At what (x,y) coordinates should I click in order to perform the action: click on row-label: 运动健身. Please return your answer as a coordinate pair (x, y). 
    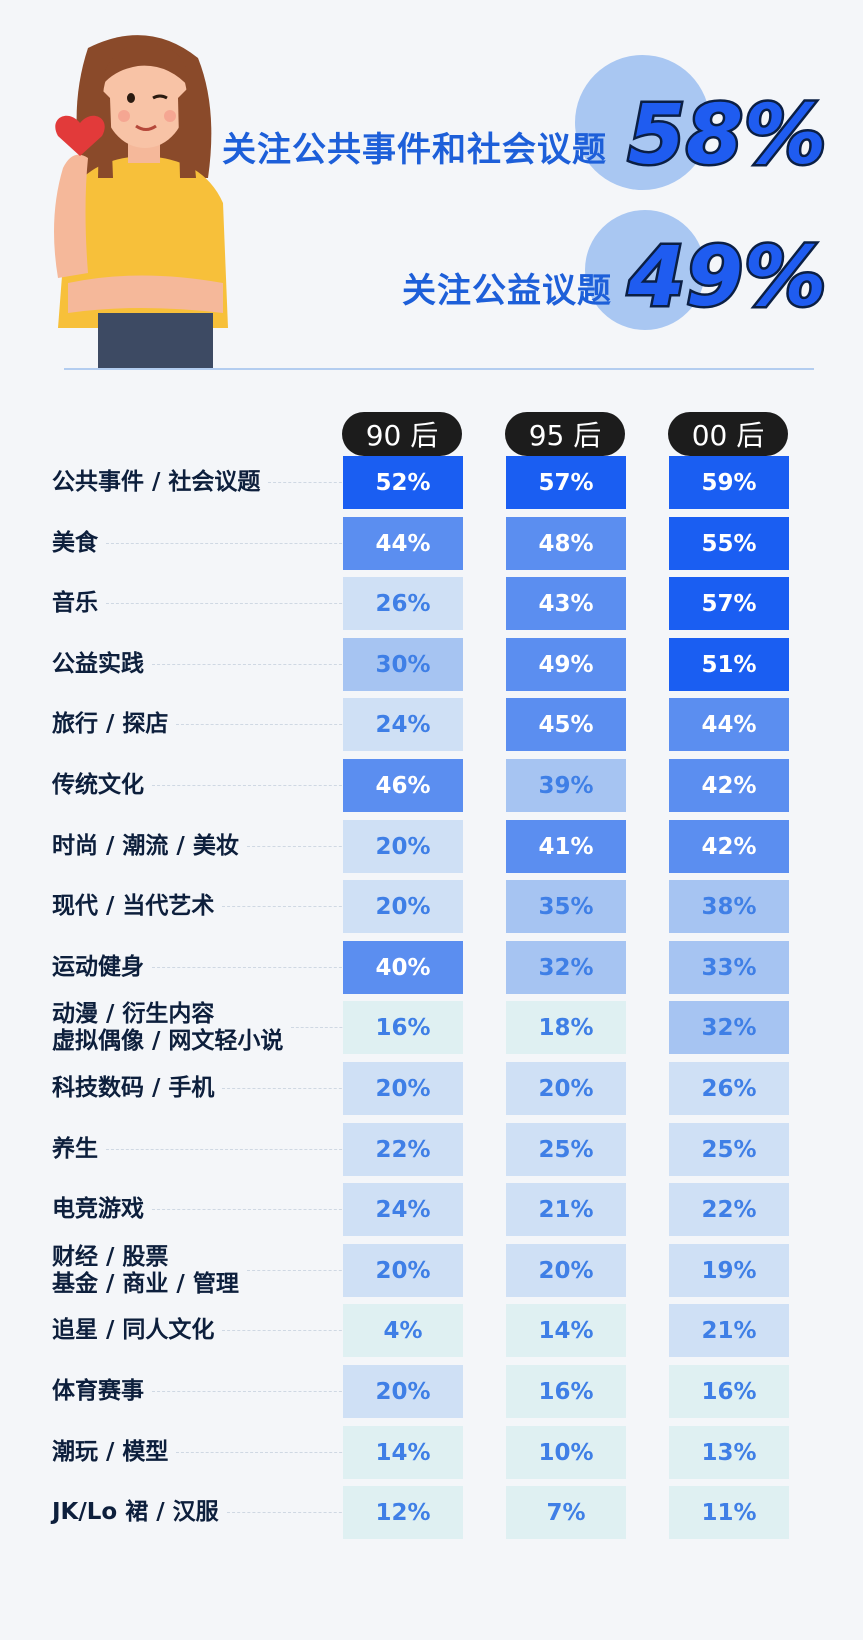
    Looking at the image, I should click on (202, 967).